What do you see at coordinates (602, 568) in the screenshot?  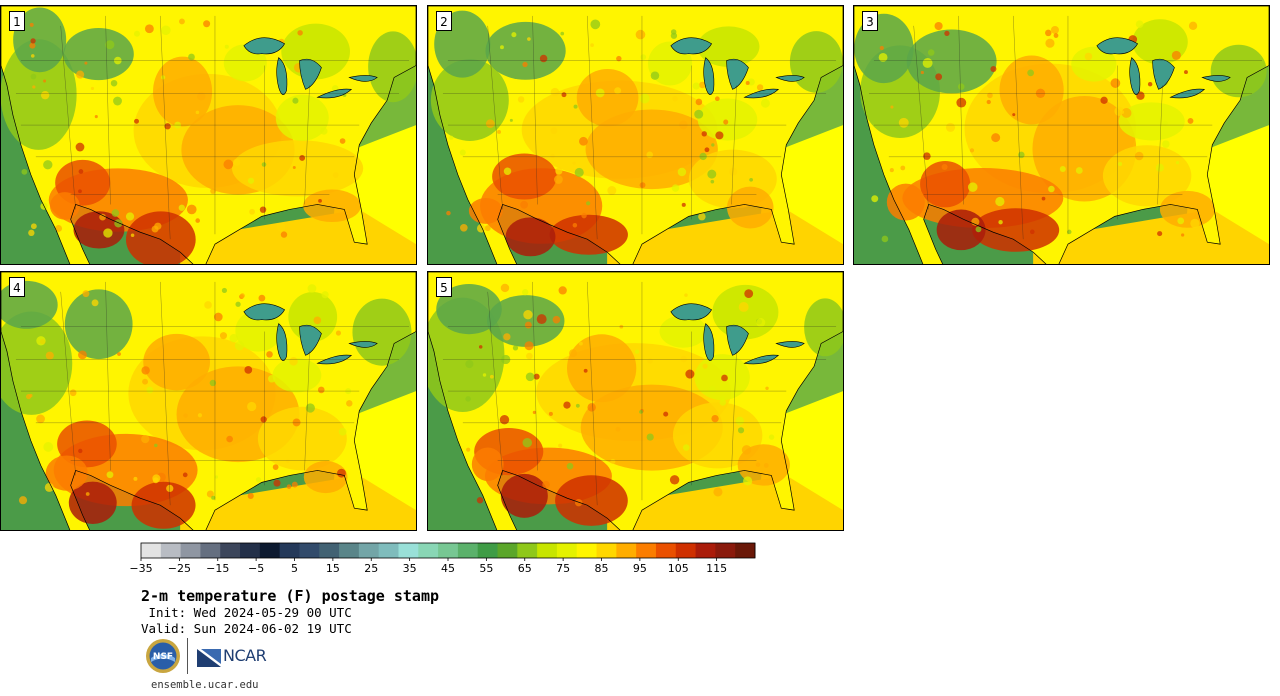 I see `colorbar-tick-label: 85` at bounding box center [602, 568].